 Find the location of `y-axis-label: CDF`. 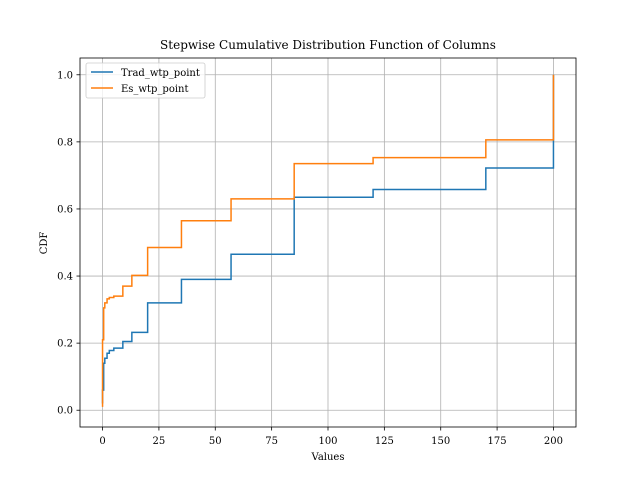

y-axis-label: CDF is located at coordinates (44, 243).